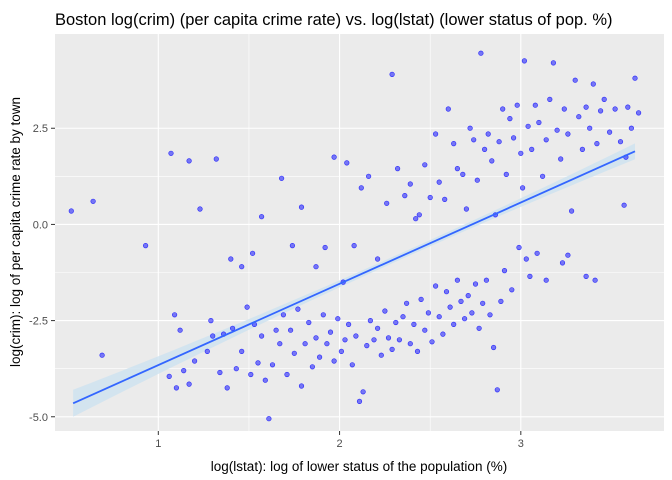  Describe the element at coordinates (340, 444) in the screenshot. I see `x-tick-label: 2` at that location.